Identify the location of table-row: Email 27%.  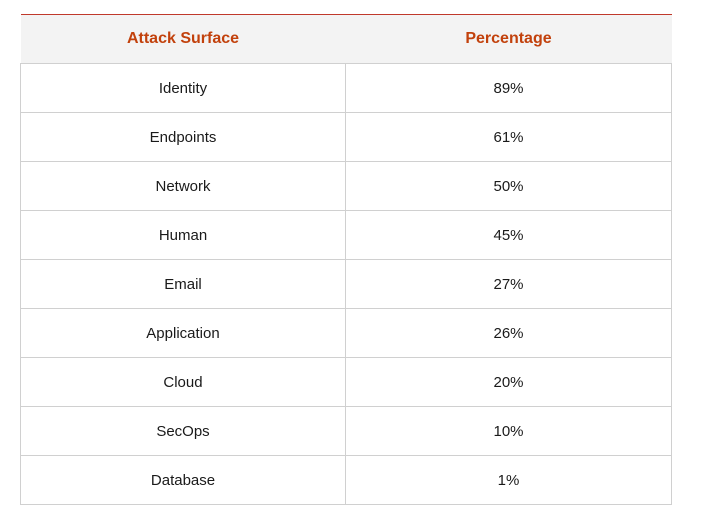
(346, 284).